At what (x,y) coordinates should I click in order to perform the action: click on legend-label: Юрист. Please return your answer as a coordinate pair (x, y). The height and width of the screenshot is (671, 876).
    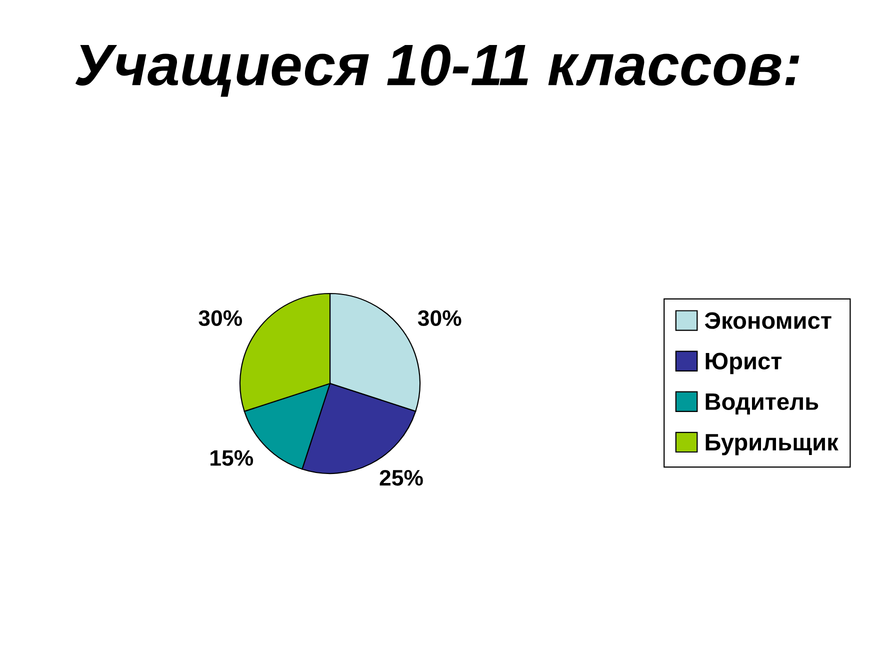
    Looking at the image, I should click on (744, 363).